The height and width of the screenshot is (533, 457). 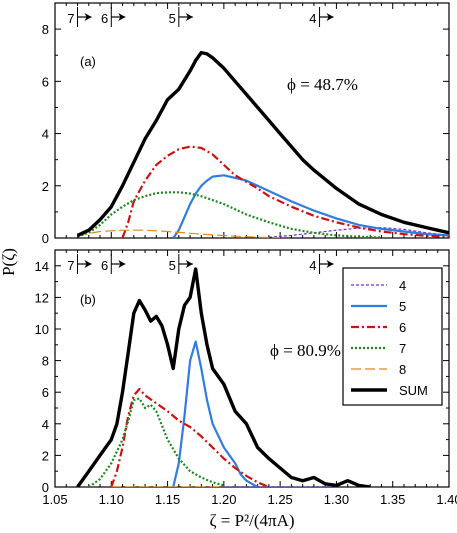 I want to click on x-tick-label: 1.05, so click(x=54, y=499).